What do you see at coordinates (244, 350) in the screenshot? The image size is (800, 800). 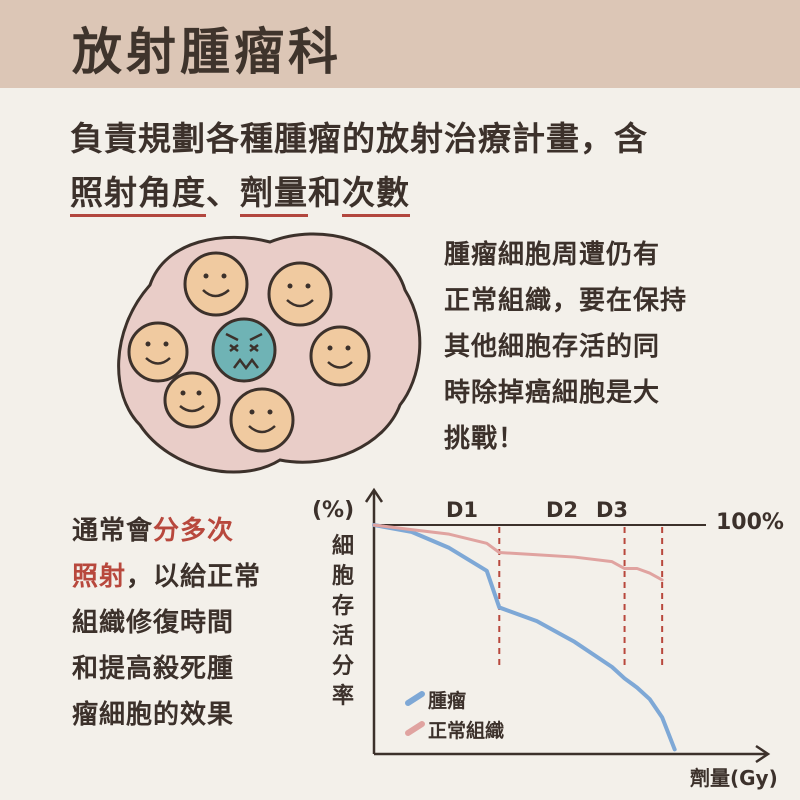 I see `cancer-cell-icon` at bounding box center [244, 350].